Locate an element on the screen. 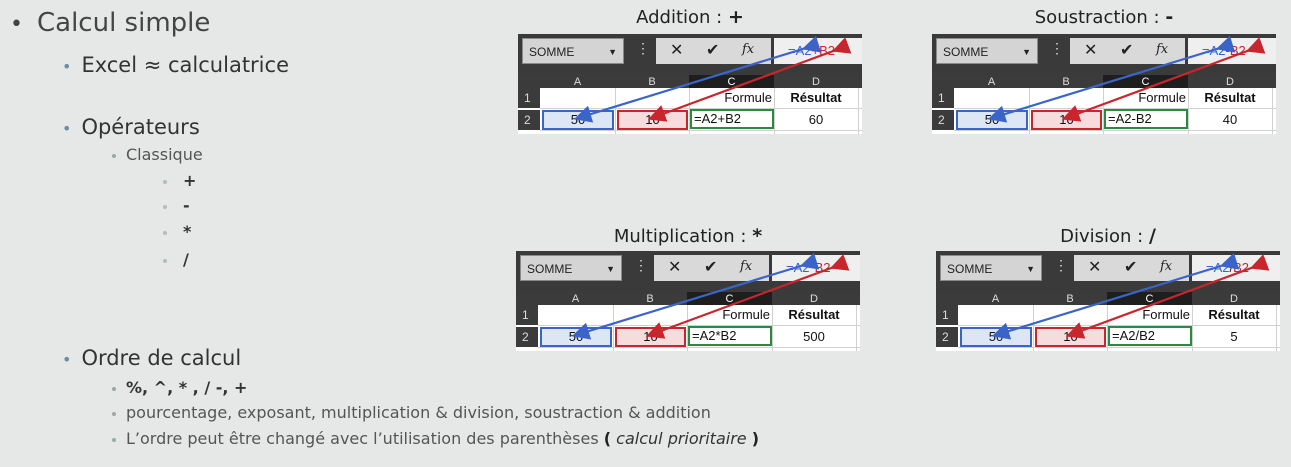 This screenshot has height=467, width=1291. formula-input: =A2-B2 is located at coordinates (1232, 51).